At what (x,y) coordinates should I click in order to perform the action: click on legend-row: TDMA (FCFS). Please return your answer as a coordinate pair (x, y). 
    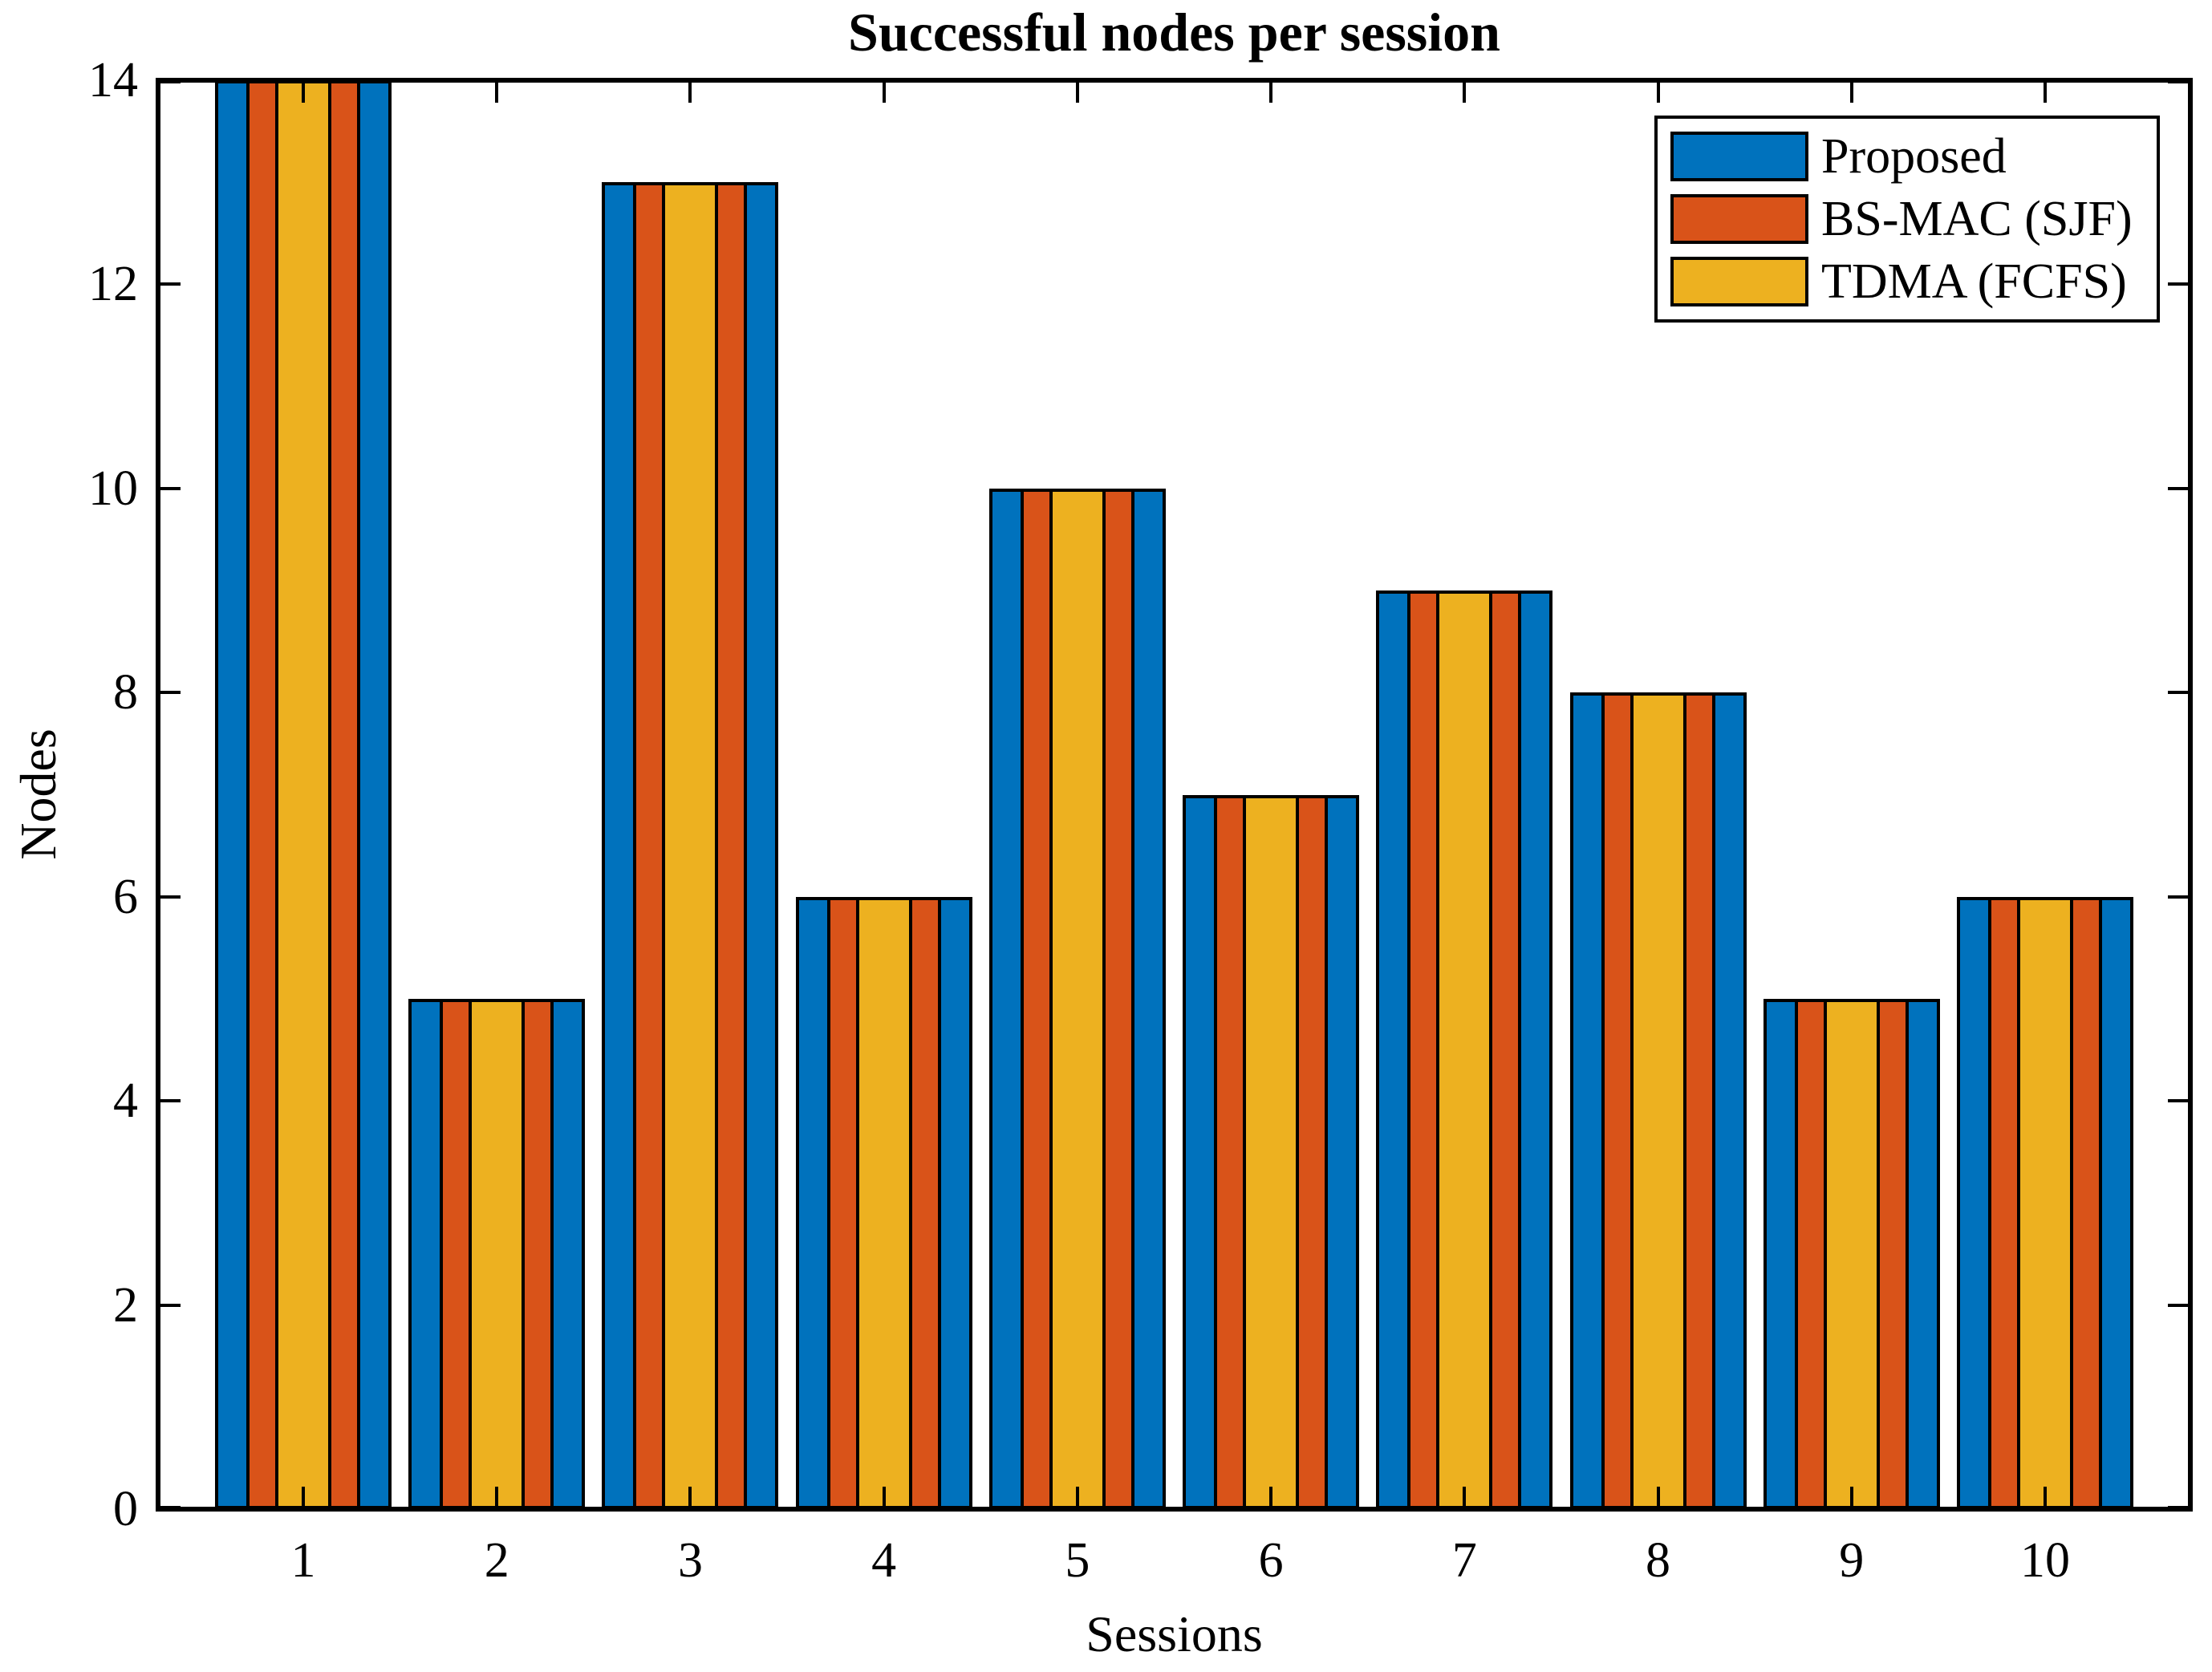
    Looking at the image, I should click on (1913, 281).